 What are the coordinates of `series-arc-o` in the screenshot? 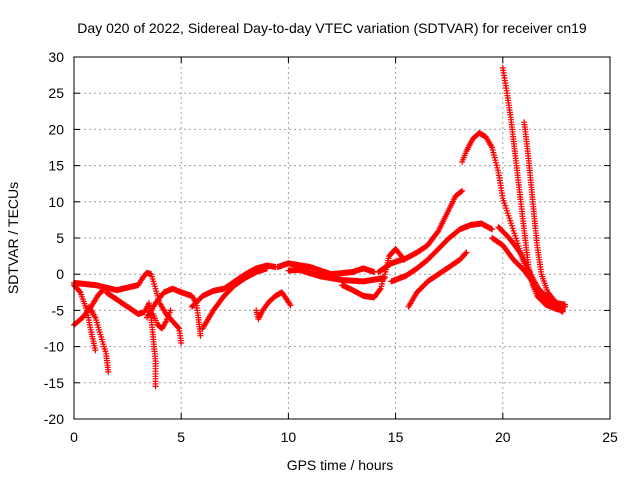 It's located at (442, 252).